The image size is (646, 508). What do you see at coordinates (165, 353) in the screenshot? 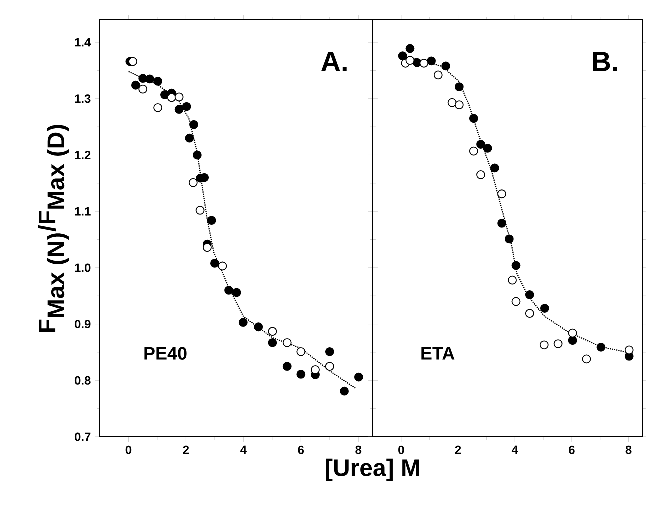
I see `annotation: PE40` at bounding box center [165, 353].